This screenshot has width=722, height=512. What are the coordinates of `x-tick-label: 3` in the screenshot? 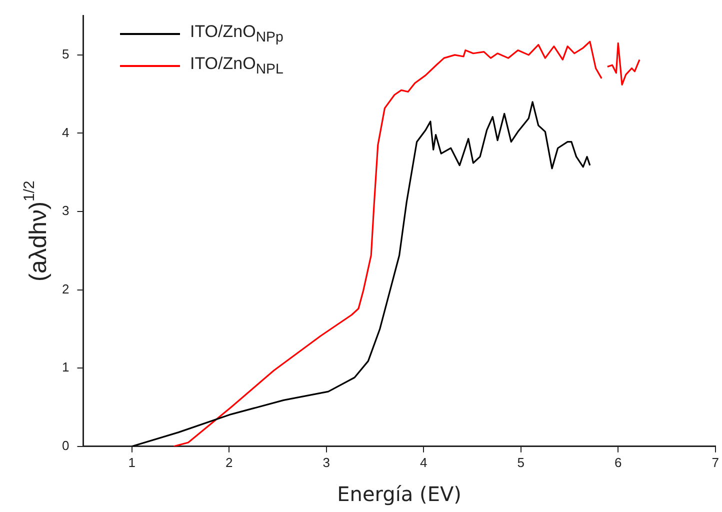 It's located at (326, 462).